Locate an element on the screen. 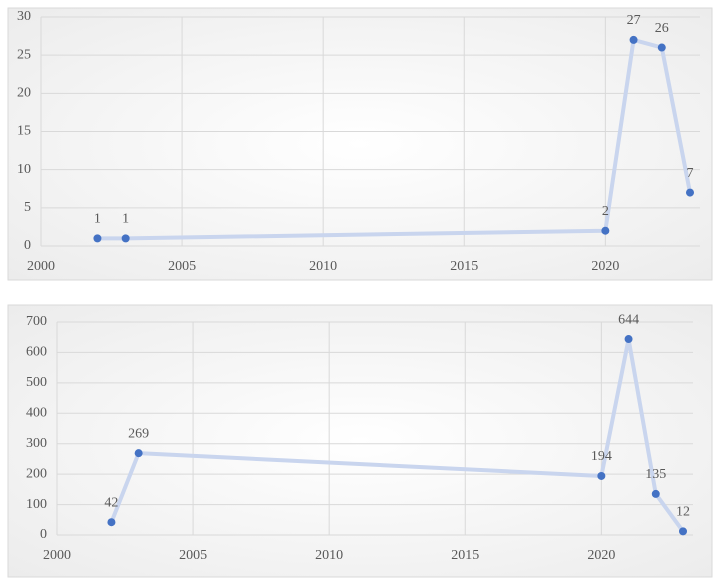 Image resolution: width=723 pixels, height=585 pixels. data-label: 2 is located at coordinates (605, 211).